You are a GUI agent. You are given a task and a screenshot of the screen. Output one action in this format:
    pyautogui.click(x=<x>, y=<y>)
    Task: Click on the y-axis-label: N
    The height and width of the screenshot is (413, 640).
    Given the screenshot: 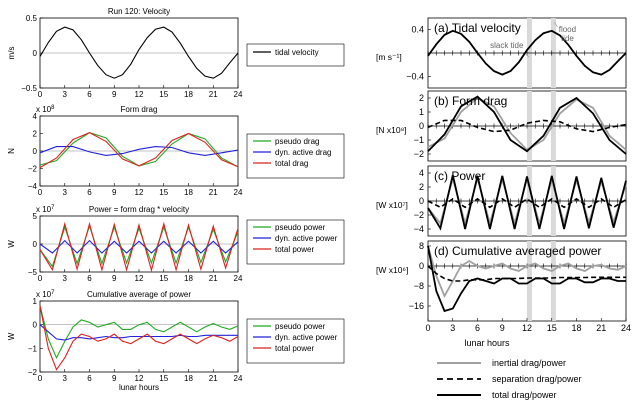 What is the action you would take?
    pyautogui.click(x=11, y=151)
    